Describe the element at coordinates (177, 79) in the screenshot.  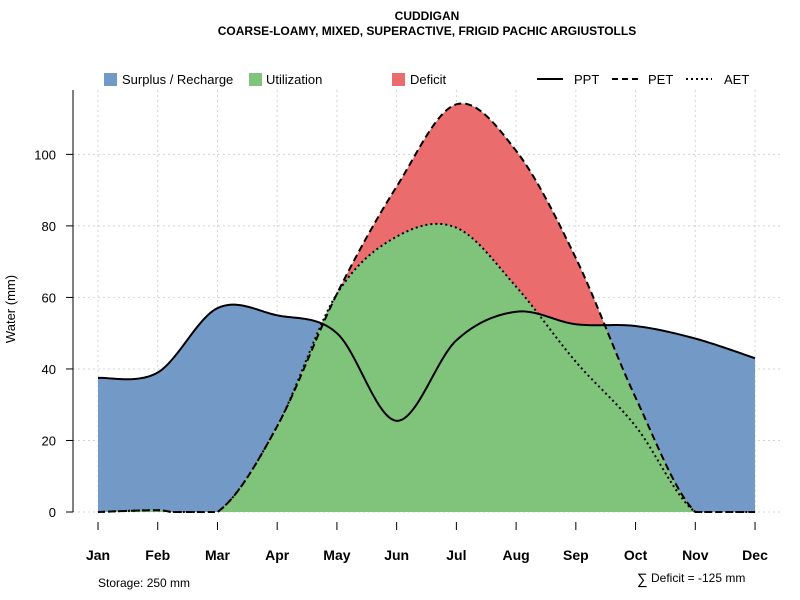
I see `legend-label-surplus: Surplus / Recharge` at that location.